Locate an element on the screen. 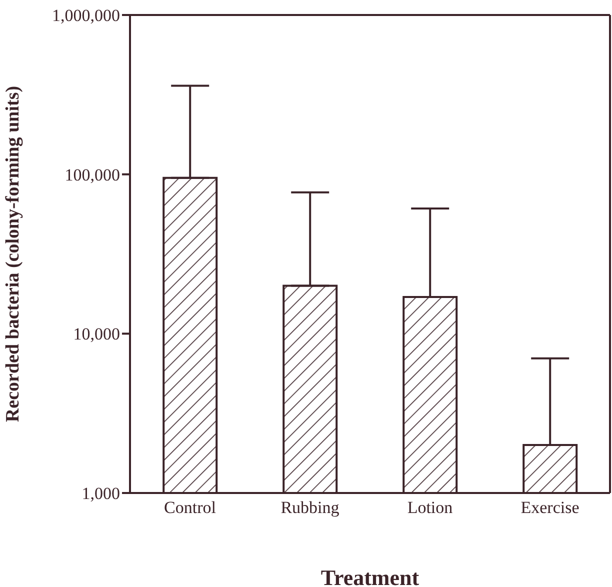  x-tick-label: Exercise is located at coordinates (550, 508).